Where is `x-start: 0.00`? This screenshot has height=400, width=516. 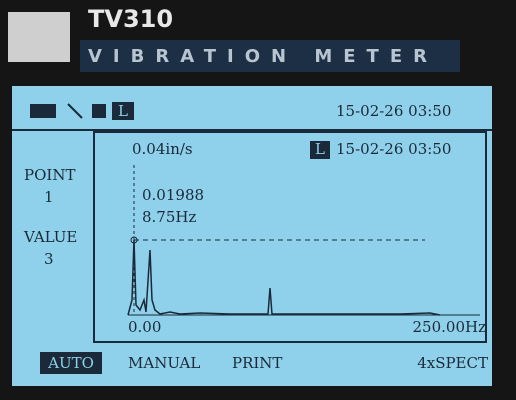
x-start: 0.00 is located at coordinates (144, 327).